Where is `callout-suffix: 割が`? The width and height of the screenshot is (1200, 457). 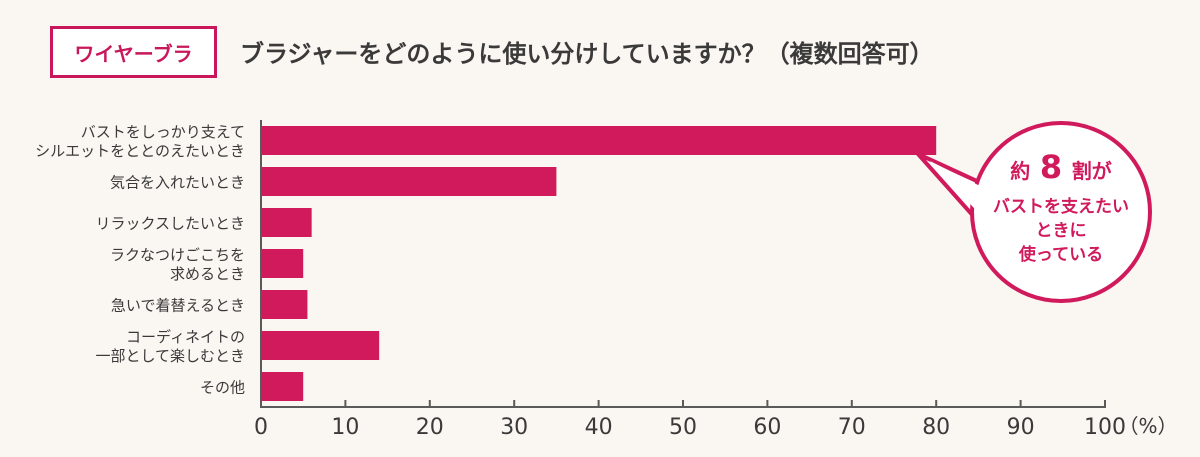
callout-suffix: 割が is located at coordinates (1092, 171).